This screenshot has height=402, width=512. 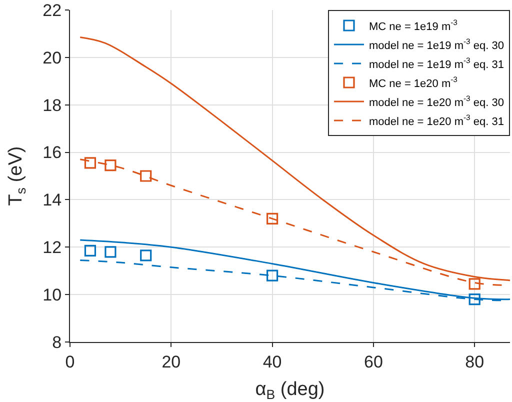 What do you see at coordinates (436, 44) in the screenshot?
I see `legend-label: model ne = 1e19 m$^{-3}$ eq. 30` at bounding box center [436, 44].